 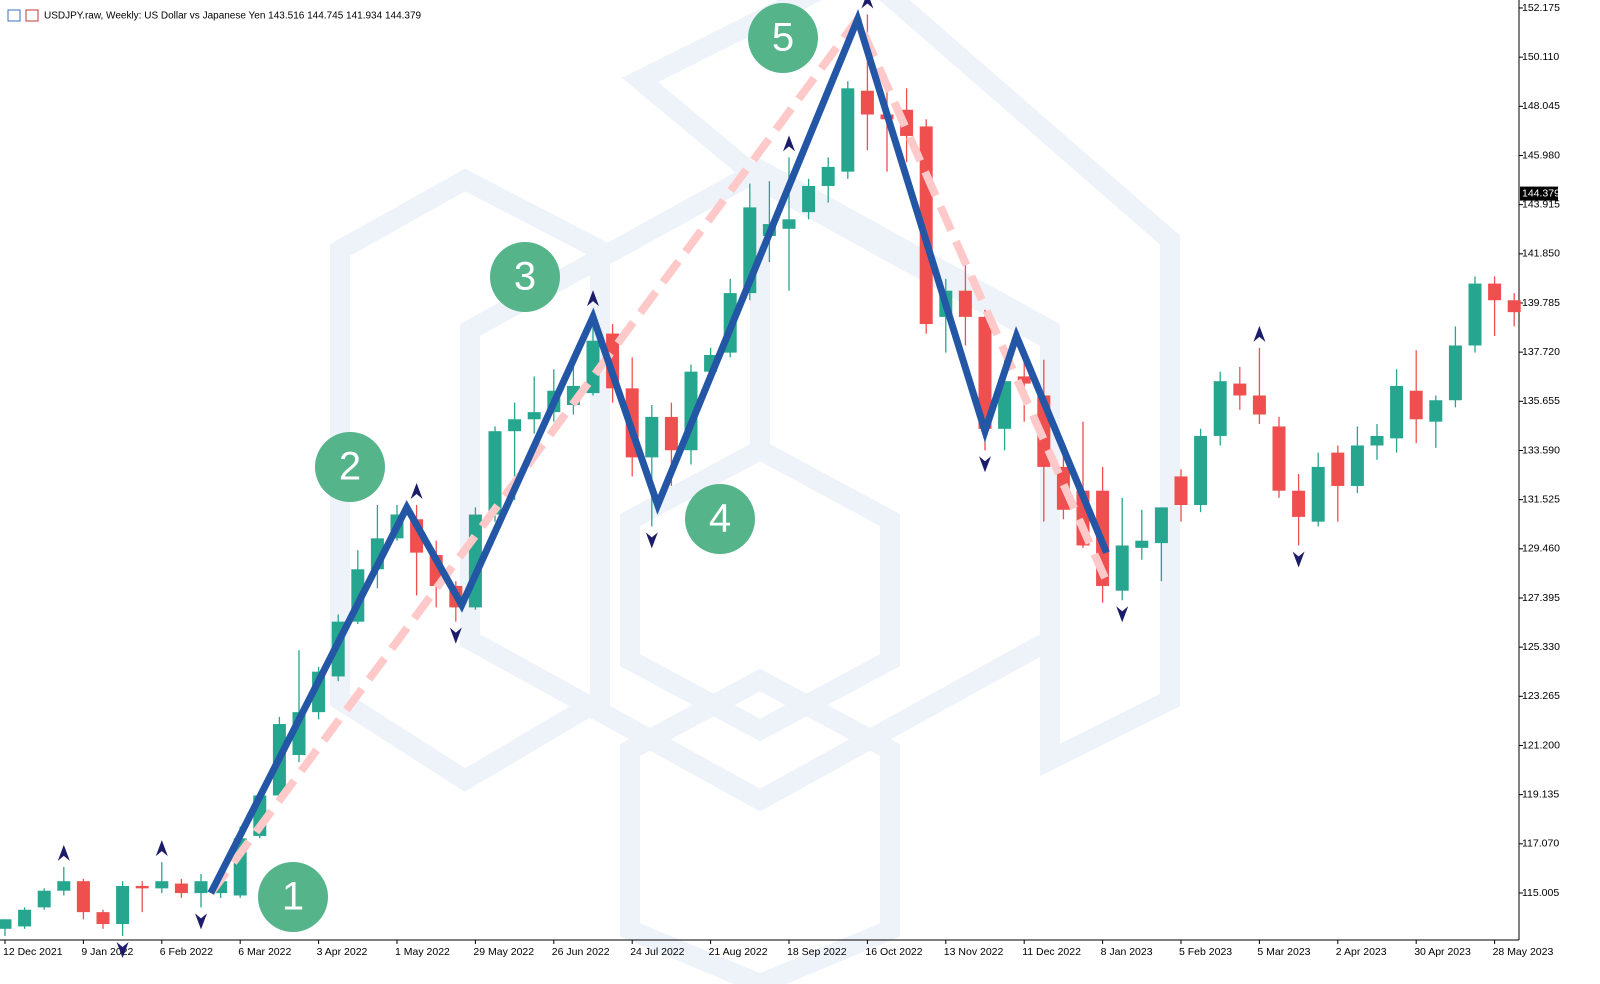 I want to click on x-tick-label: 6 Mar 2022, so click(x=264, y=952).